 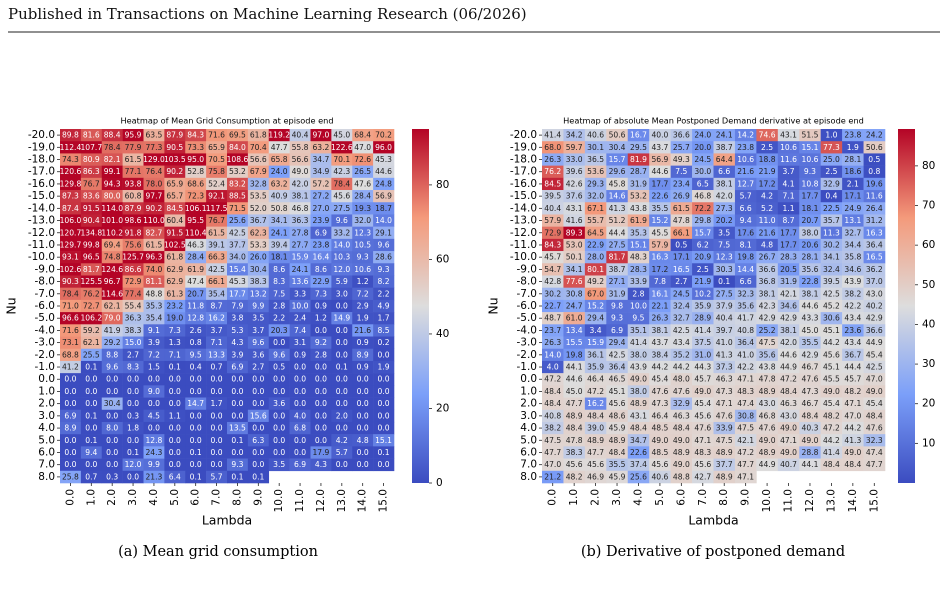 What do you see at coordinates (552, 244) in the screenshot?
I see `cell-label: 84.3` at bounding box center [552, 244].